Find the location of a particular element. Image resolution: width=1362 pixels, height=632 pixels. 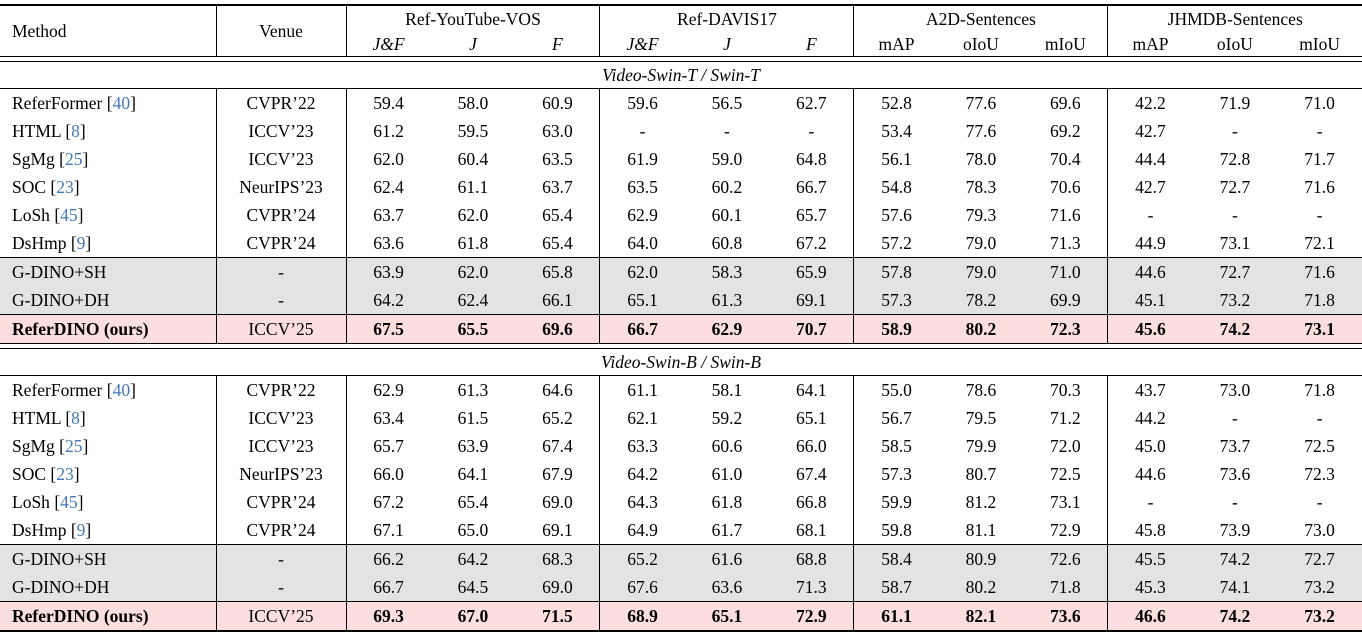

metric-cell: 45.6 is located at coordinates (1150, 329).